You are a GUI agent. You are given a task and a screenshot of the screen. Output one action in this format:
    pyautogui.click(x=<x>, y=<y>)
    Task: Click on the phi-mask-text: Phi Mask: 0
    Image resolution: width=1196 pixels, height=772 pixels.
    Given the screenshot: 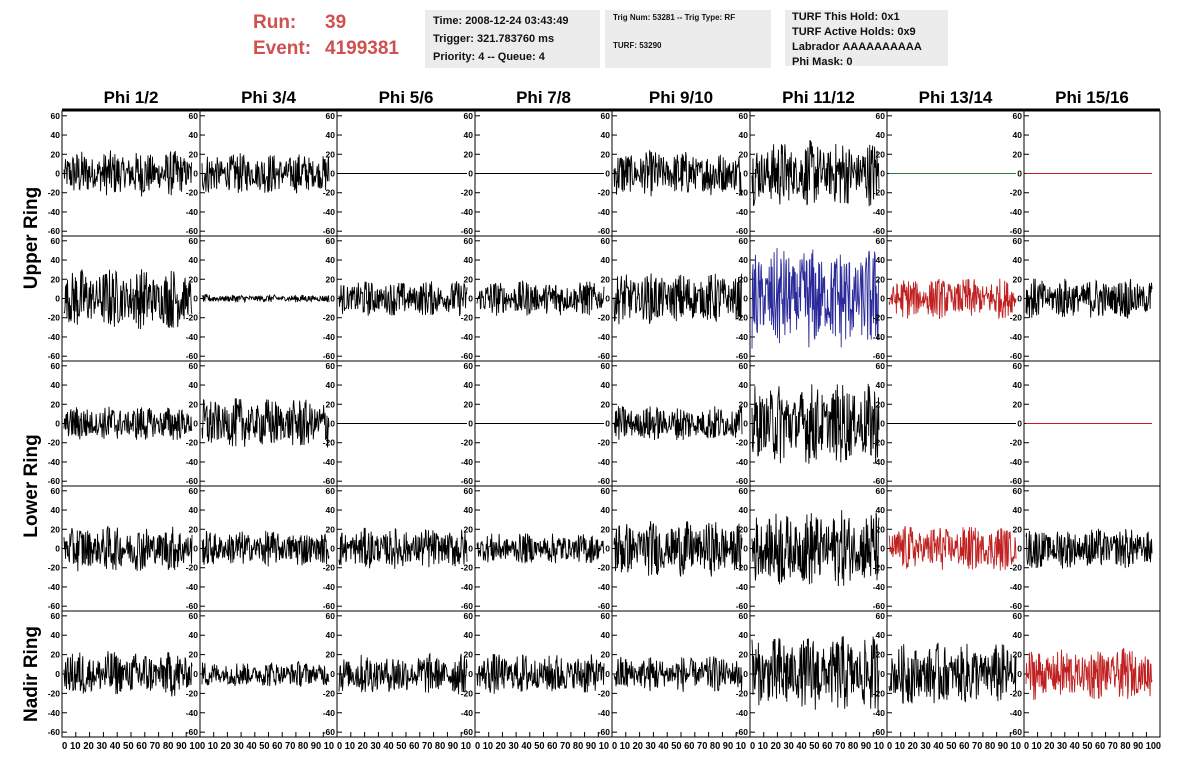 What is the action you would take?
    pyautogui.click(x=822, y=62)
    